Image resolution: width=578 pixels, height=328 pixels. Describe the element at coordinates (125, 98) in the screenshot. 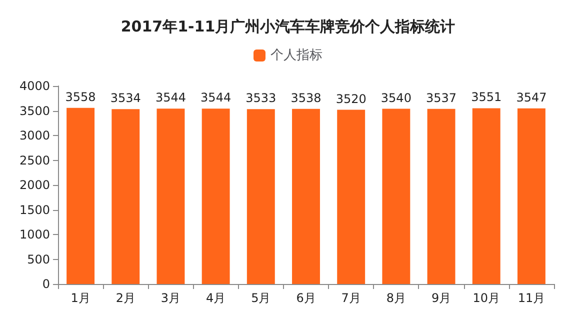

I see `data-label: 3534` at that location.